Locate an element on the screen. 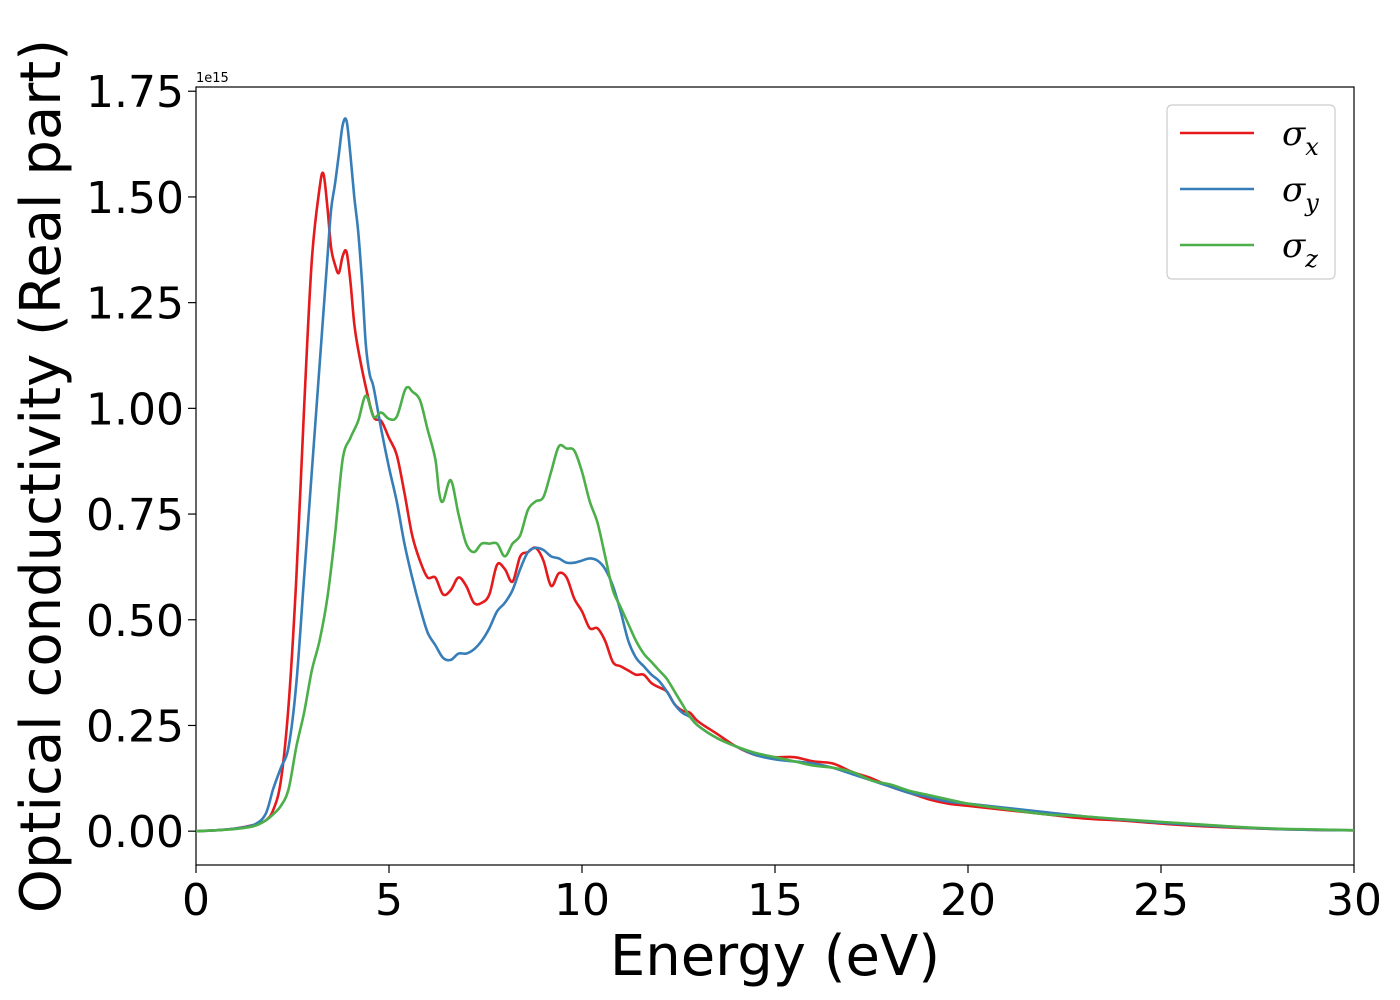 The height and width of the screenshot is (1000, 1400). y-tick-label: 0.50 is located at coordinates (135, 621).